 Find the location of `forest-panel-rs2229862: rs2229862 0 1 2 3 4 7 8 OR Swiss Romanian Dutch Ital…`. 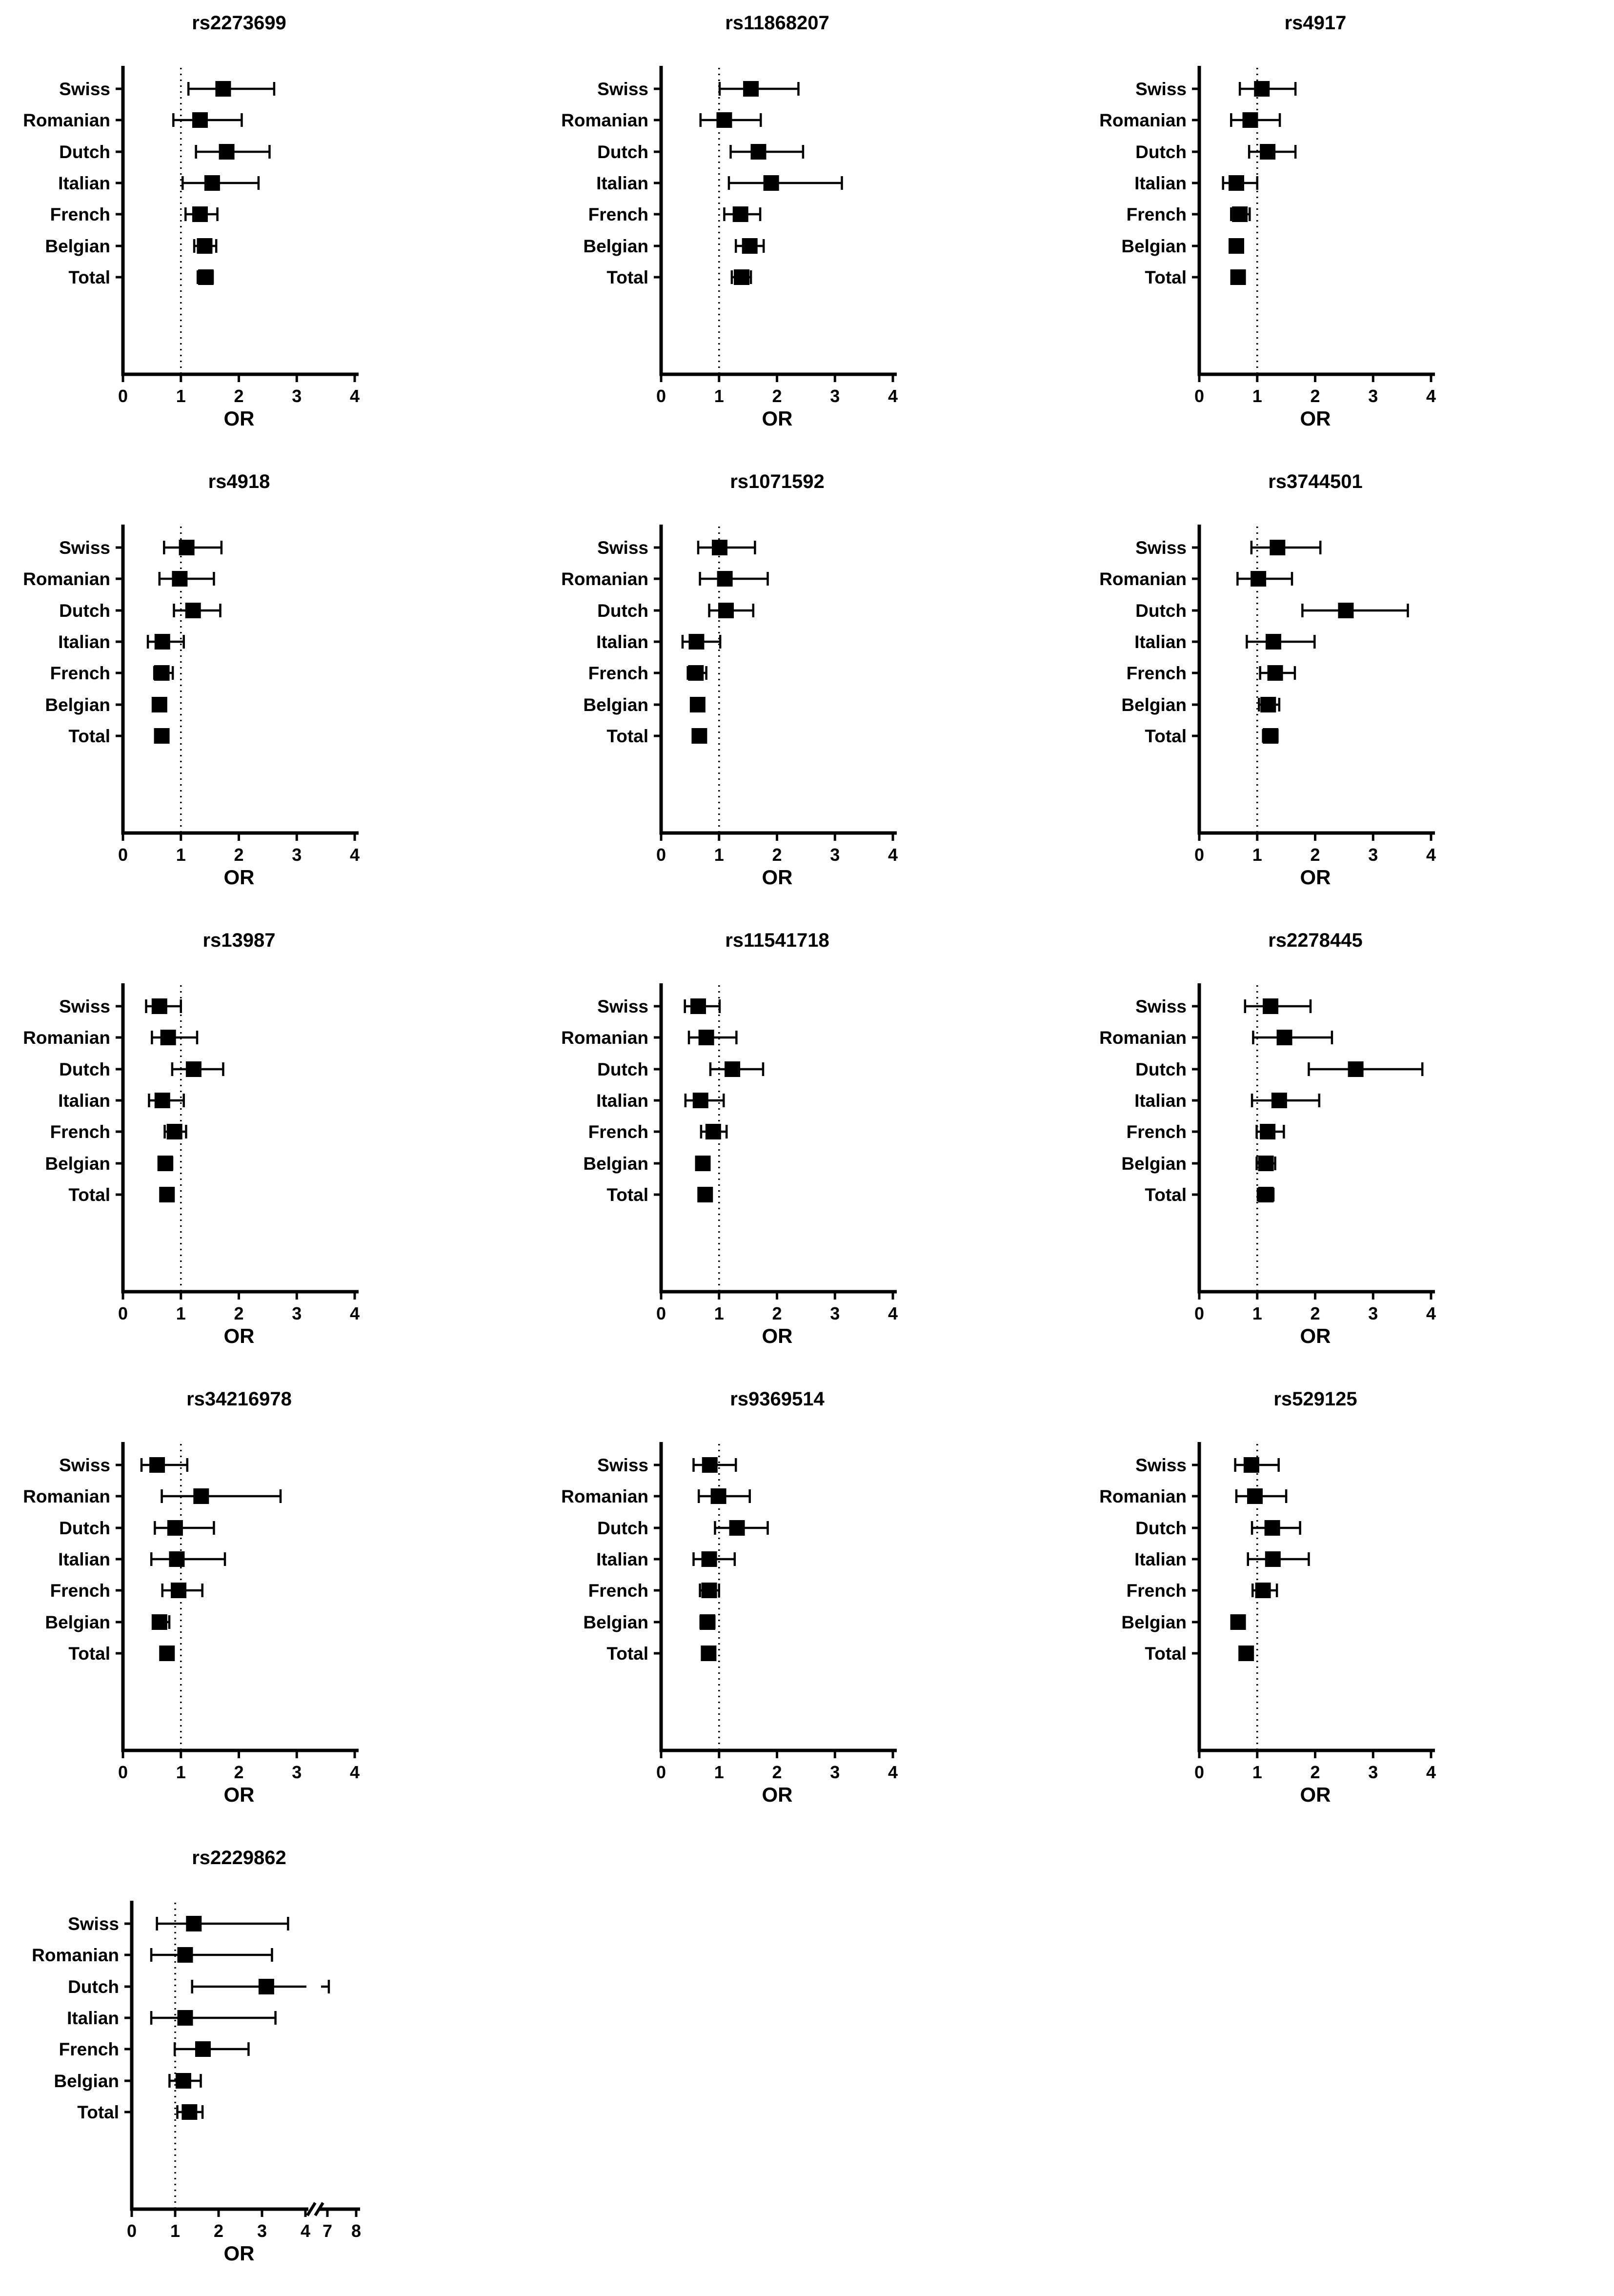

forest-panel-rs2229862: rs2229862 0 1 2 3 4 7 8 OR Swiss Romanian Dutch Ital… is located at coordinates (269, 2064).